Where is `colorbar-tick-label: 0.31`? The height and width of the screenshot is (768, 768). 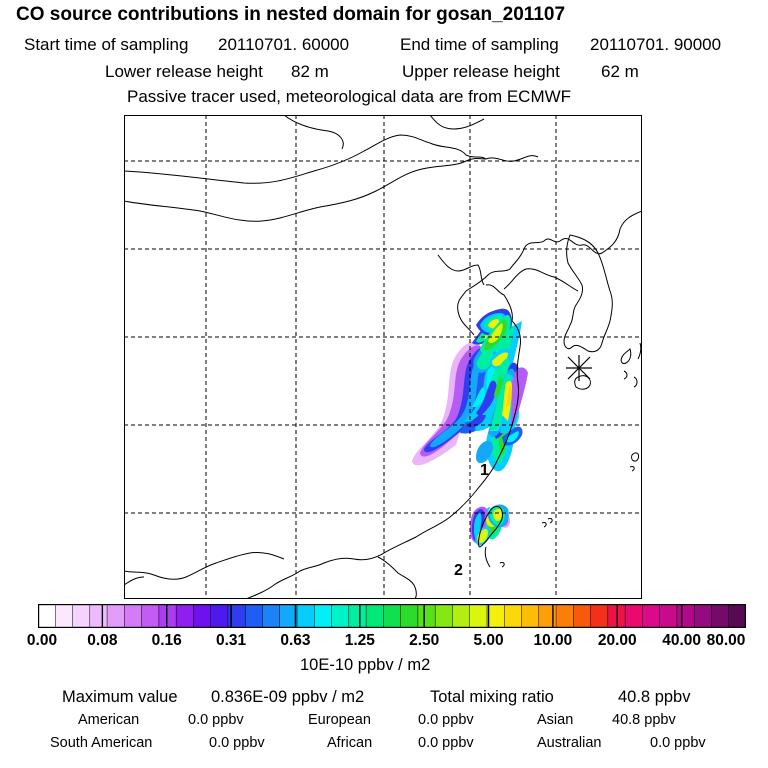 colorbar-tick-label: 0.31 is located at coordinates (231, 640).